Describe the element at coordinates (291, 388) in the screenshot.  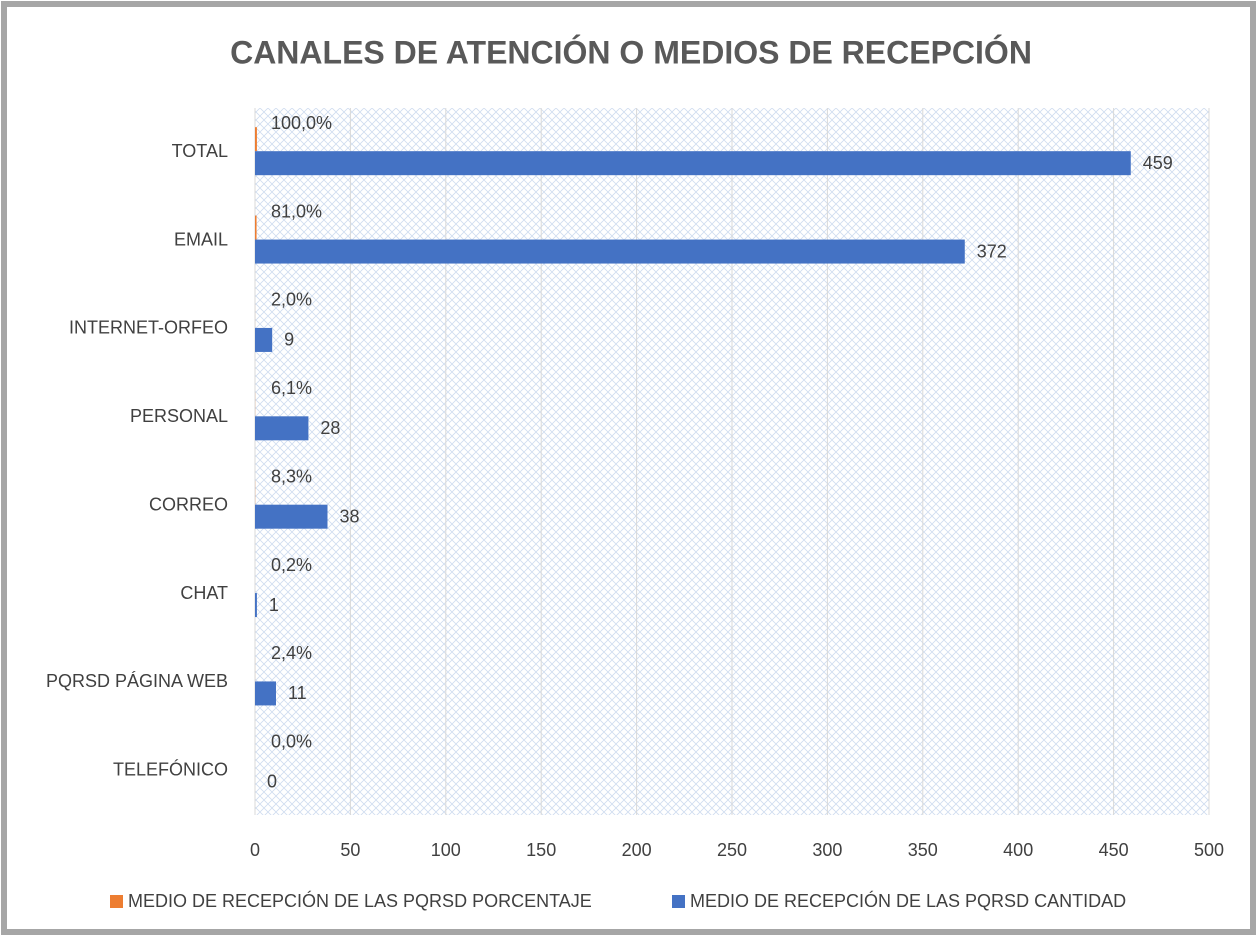
I see `data-label: 6,1%` at that location.